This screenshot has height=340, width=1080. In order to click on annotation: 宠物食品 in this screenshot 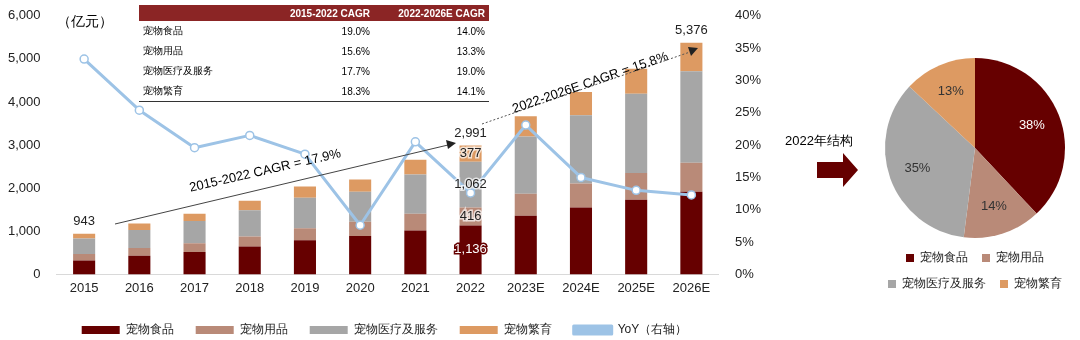, I will do `click(163, 31)`.